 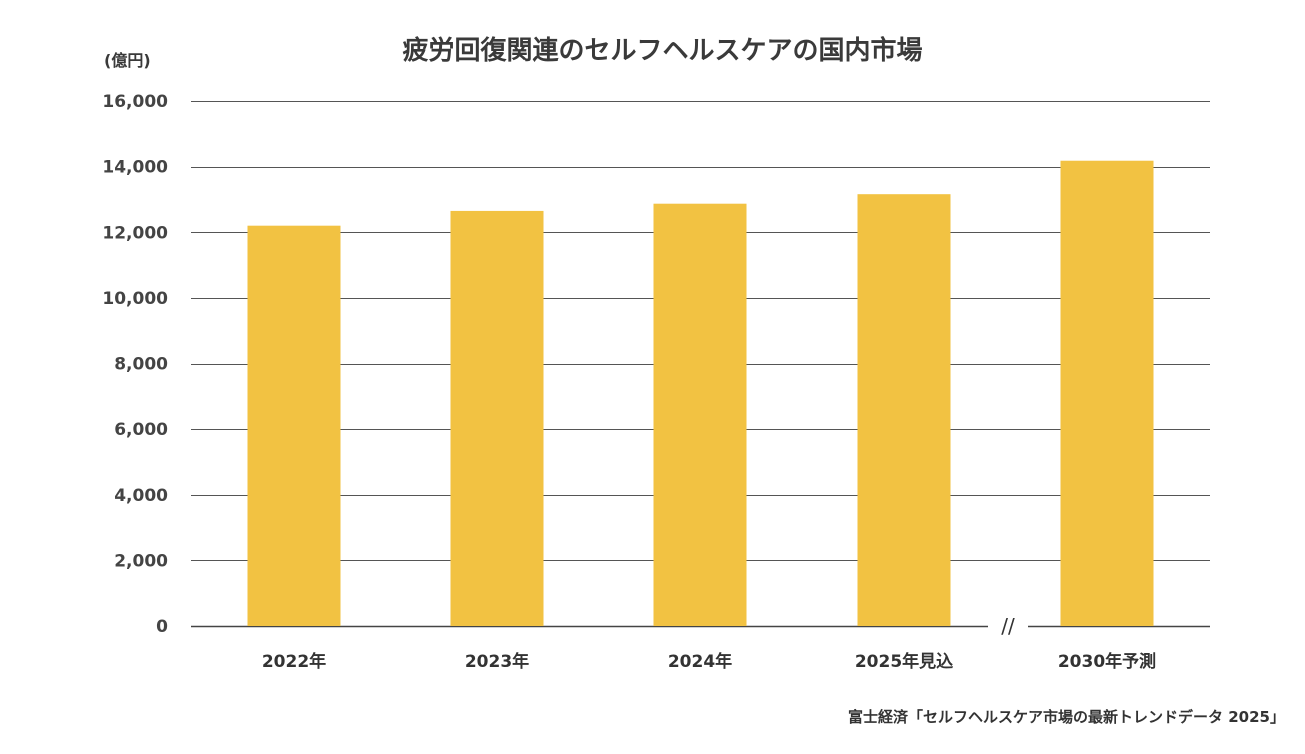 I want to click on axis-break: //, so click(x=1008, y=626).